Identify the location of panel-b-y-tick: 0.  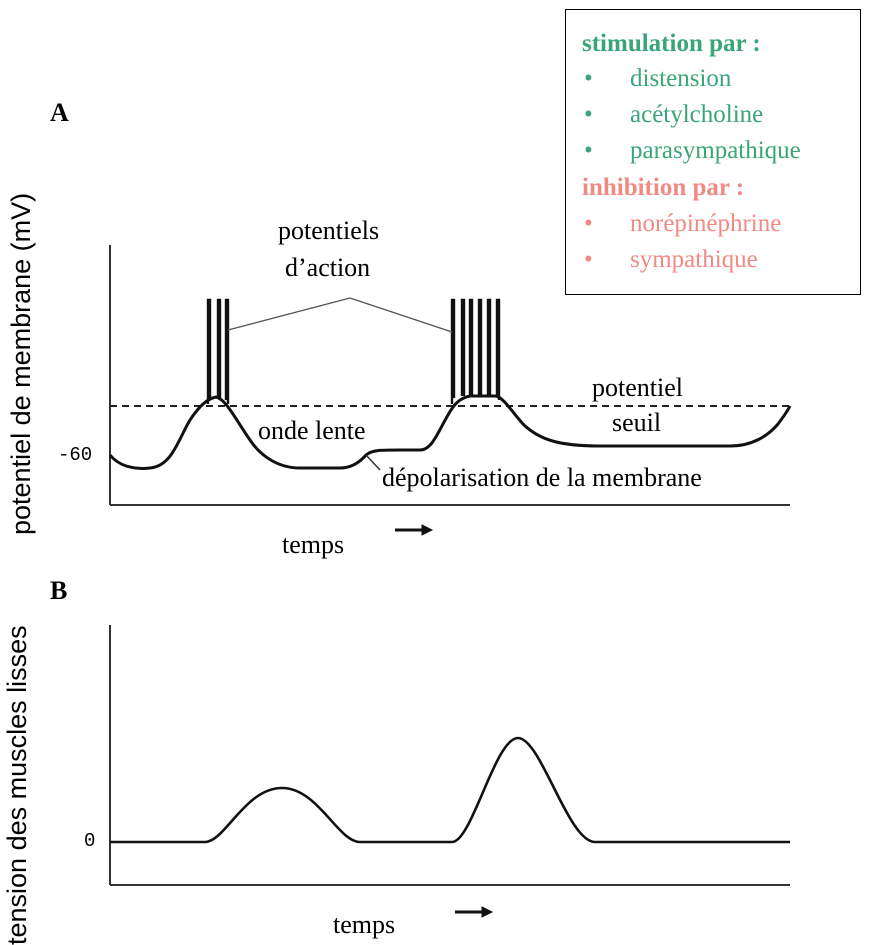
(90, 841).